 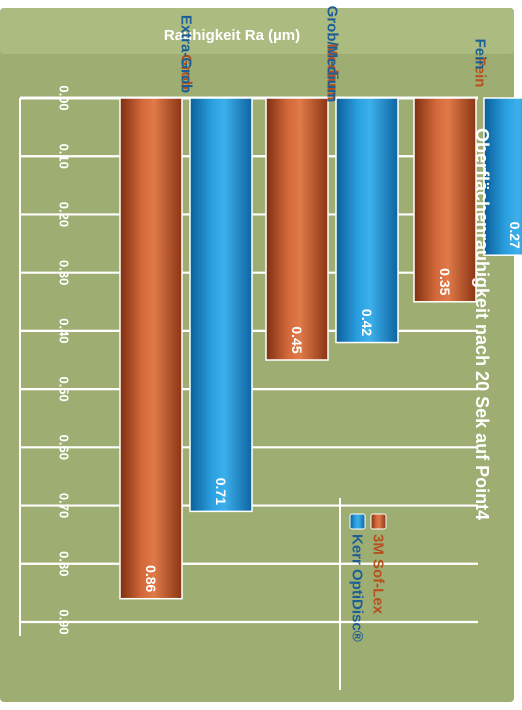 I want to click on bar-value-label: 0.86, so click(x=151, y=578).